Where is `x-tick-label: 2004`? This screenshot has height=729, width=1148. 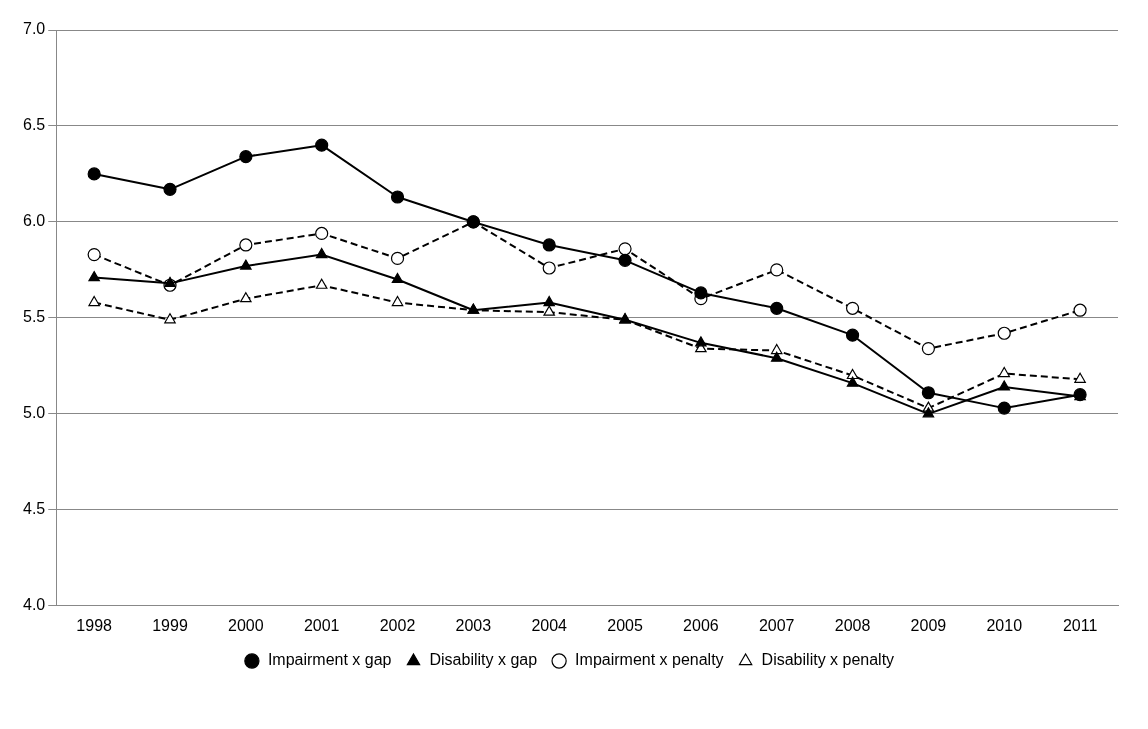
x-tick-label: 2004 is located at coordinates (549, 625).